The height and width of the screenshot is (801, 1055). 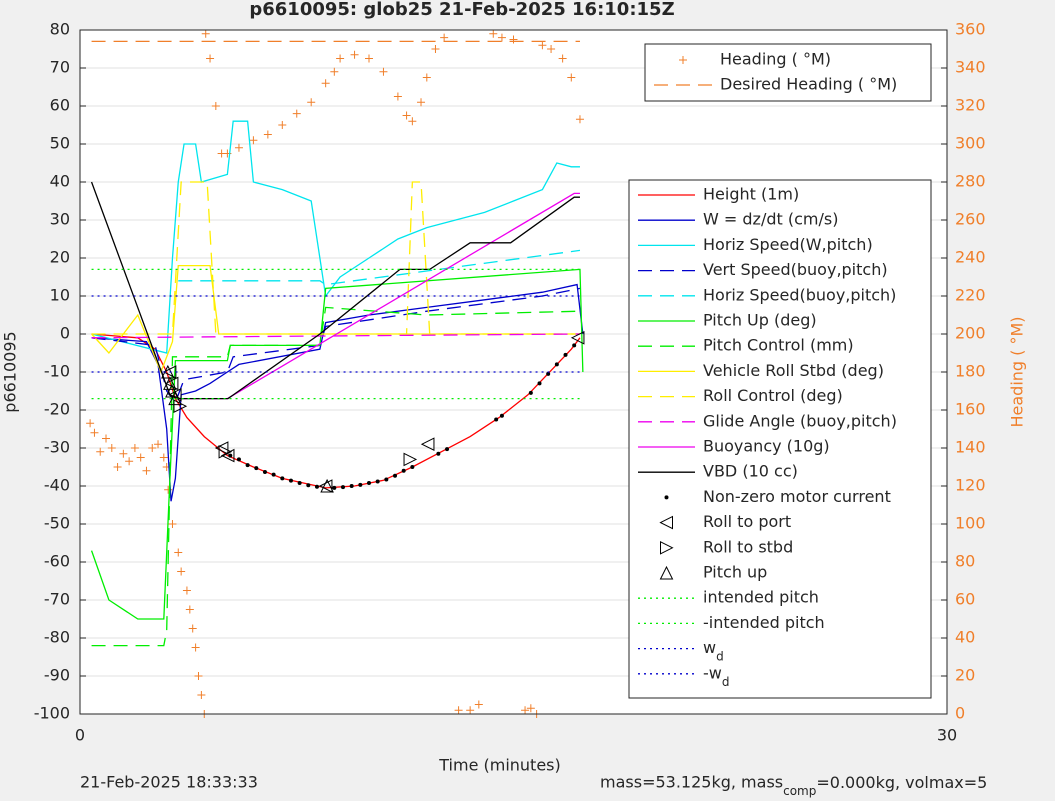 I want to click on legend-label: Roll Control (deg), so click(x=773, y=395).